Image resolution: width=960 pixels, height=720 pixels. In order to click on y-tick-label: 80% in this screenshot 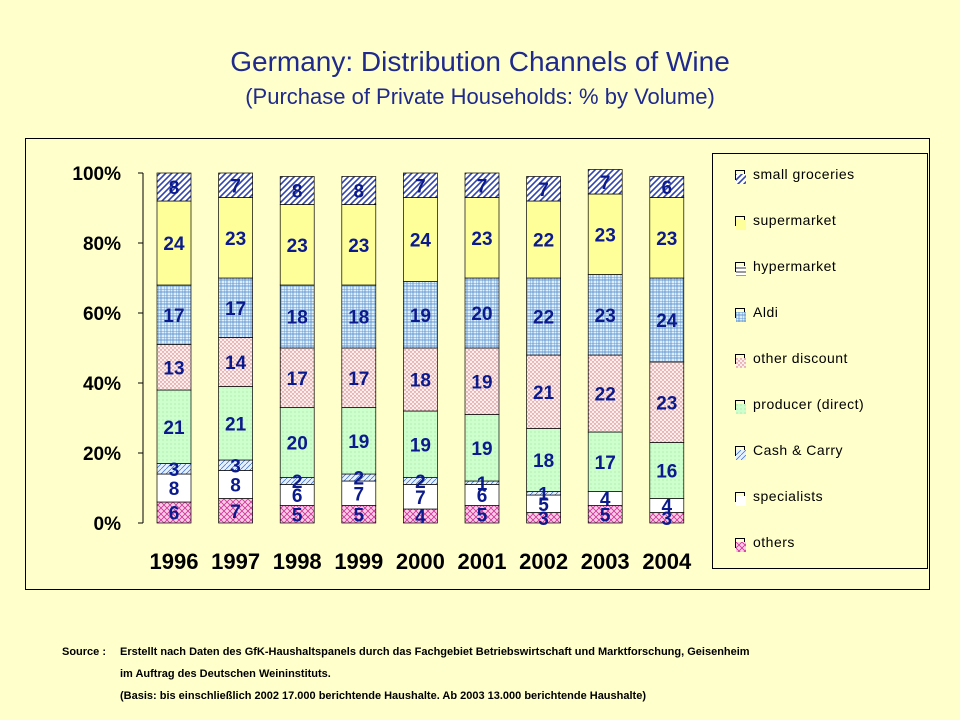, I will do `click(102, 244)`.